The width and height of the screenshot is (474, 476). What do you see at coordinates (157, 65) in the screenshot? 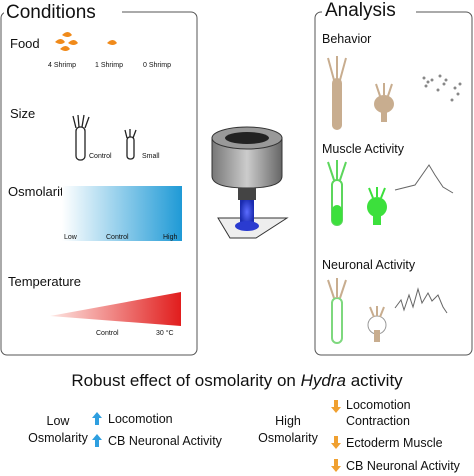
I see `level-label: 0 Shrimp` at bounding box center [157, 65].